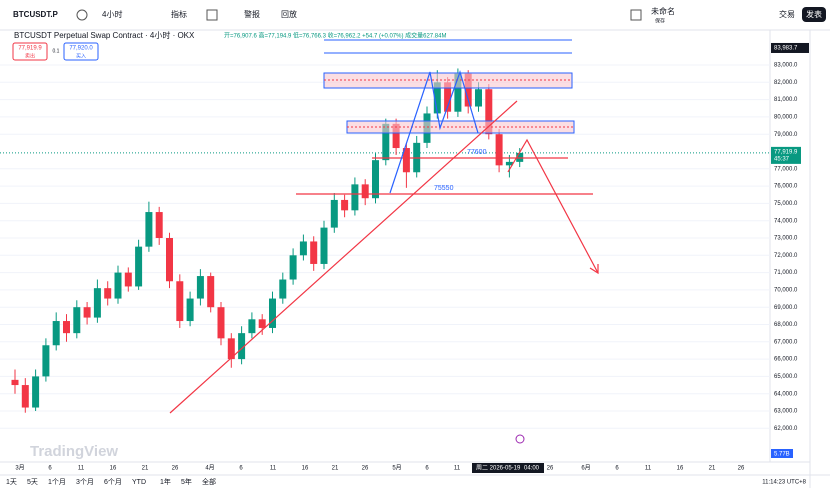 Image resolution: width=830 pixels, height=488 pixels. Describe the element at coordinates (786, 360) in the screenshot. I see `price-tick-label: 66,000.0` at that location.